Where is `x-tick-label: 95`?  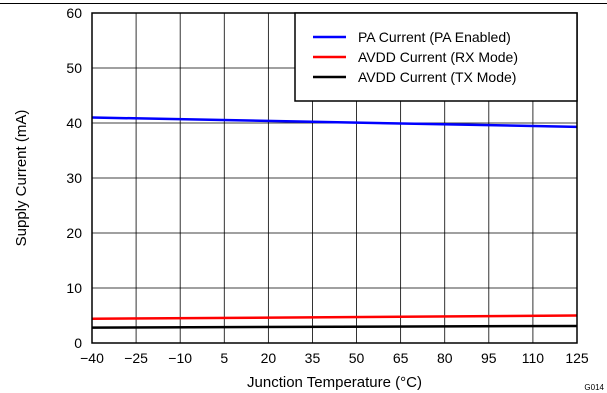 x-tick-label: 95 is located at coordinates (489, 358).